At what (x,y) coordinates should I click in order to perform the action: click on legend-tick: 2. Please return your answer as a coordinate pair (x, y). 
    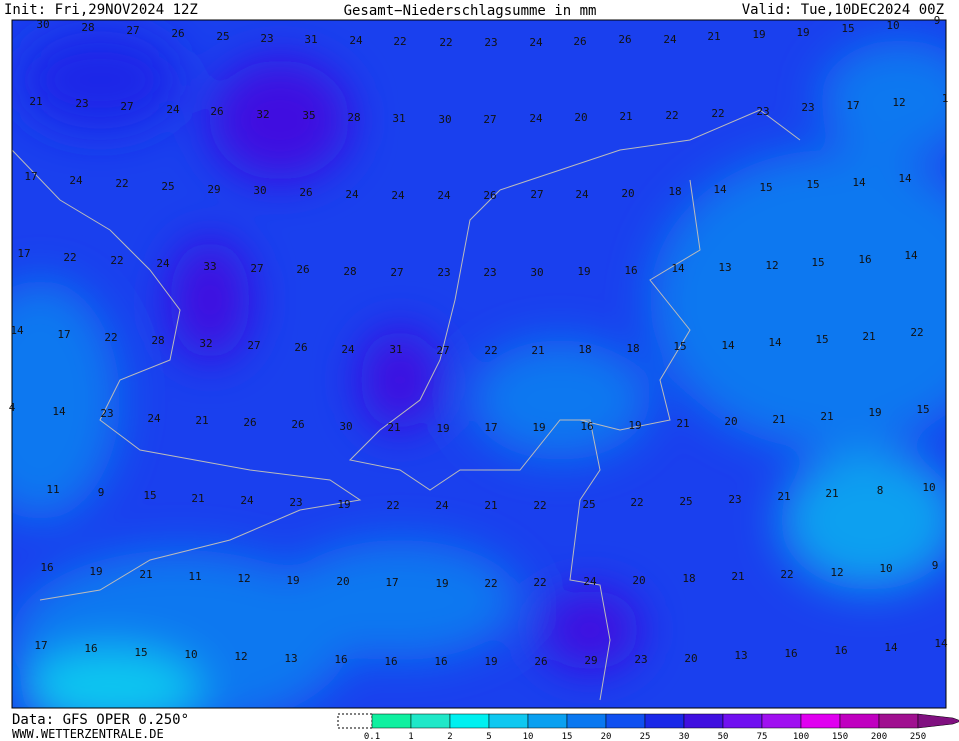
    Looking at the image, I should click on (449, 736).